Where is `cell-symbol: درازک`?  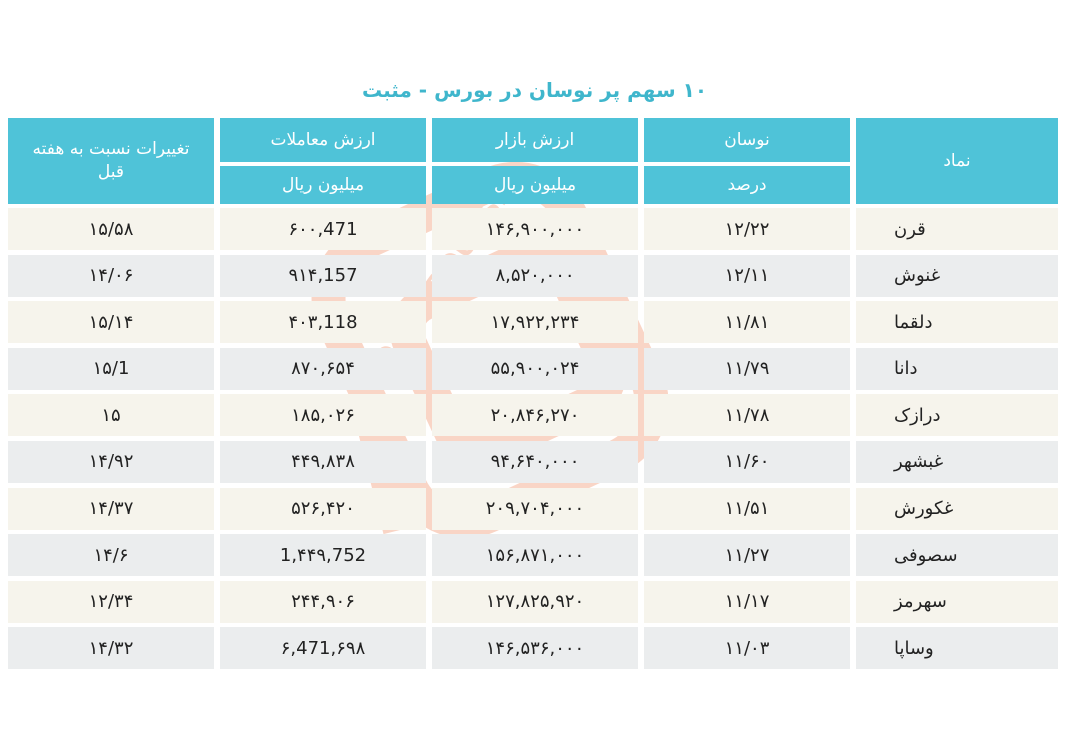 cell-symbol: درازک is located at coordinates (957, 415).